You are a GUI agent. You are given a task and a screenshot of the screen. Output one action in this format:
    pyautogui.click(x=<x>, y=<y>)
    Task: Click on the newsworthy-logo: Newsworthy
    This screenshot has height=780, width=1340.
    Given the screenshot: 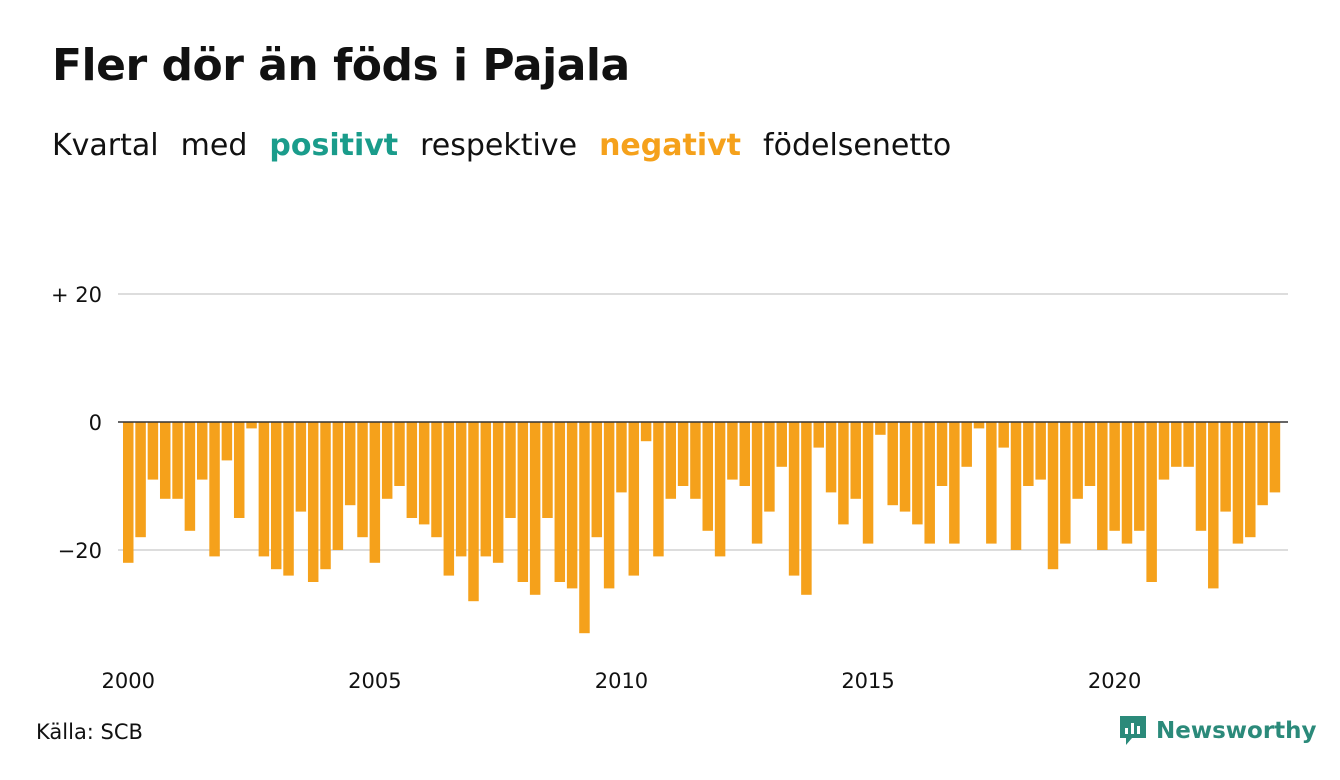 What is the action you would take?
    pyautogui.click(x=1217, y=731)
    